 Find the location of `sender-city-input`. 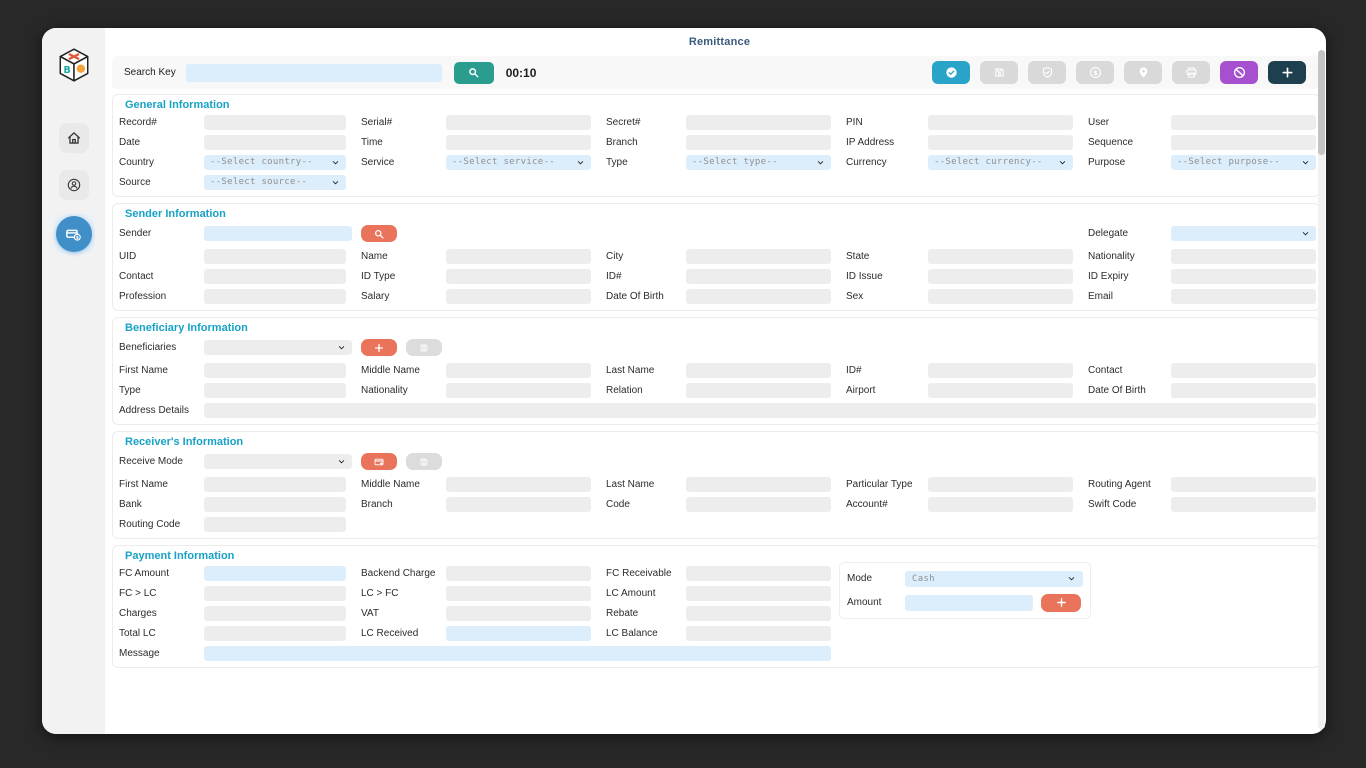

sender-city-input is located at coordinates (758, 256).